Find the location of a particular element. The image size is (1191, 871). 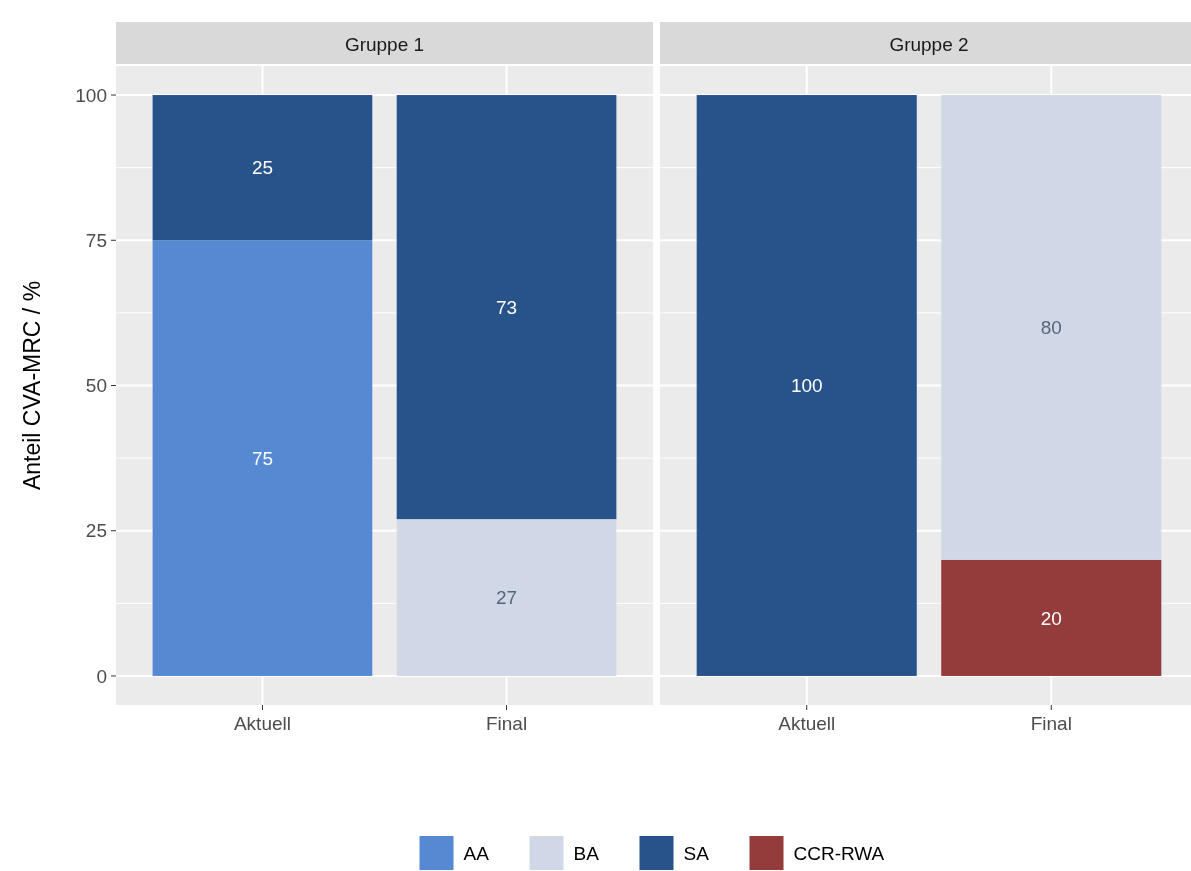

data-label: 75 is located at coordinates (262, 458).